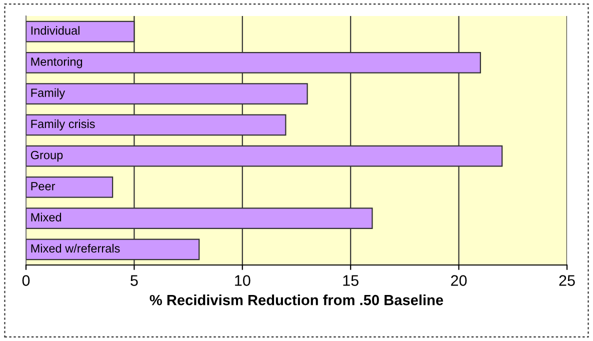 The image size is (593, 341). What do you see at coordinates (46, 217) in the screenshot?
I see `y-tick-label: Mixed` at bounding box center [46, 217].